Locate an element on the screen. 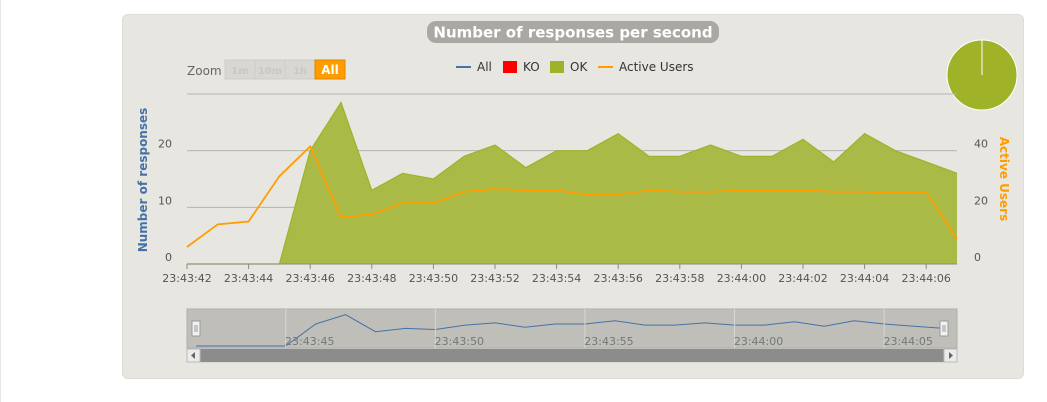 The image size is (1047, 402). zoom-label: Zoom is located at coordinates (204, 71).